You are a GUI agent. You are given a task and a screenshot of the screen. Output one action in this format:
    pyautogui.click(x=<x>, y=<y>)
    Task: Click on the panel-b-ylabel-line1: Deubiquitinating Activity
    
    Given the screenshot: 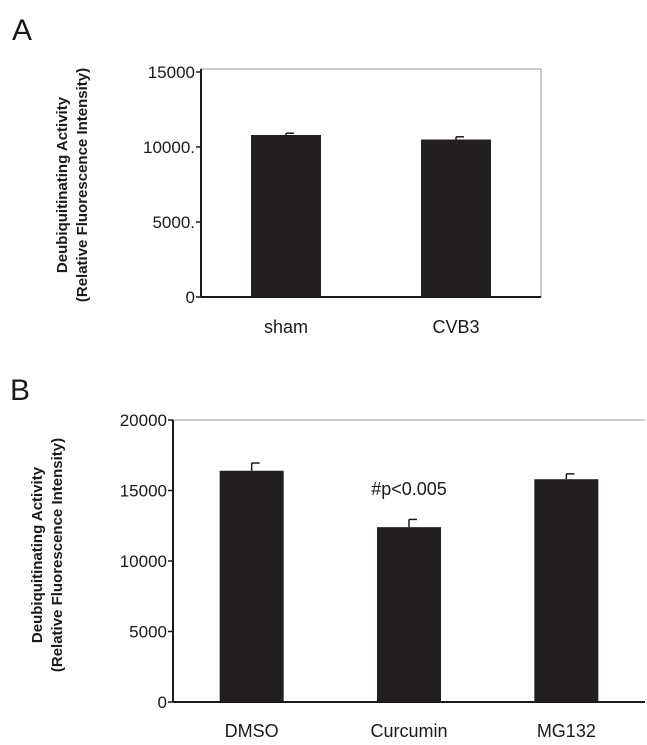 What is the action you would take?
    pyautogui.click(x=37, y=554)
    